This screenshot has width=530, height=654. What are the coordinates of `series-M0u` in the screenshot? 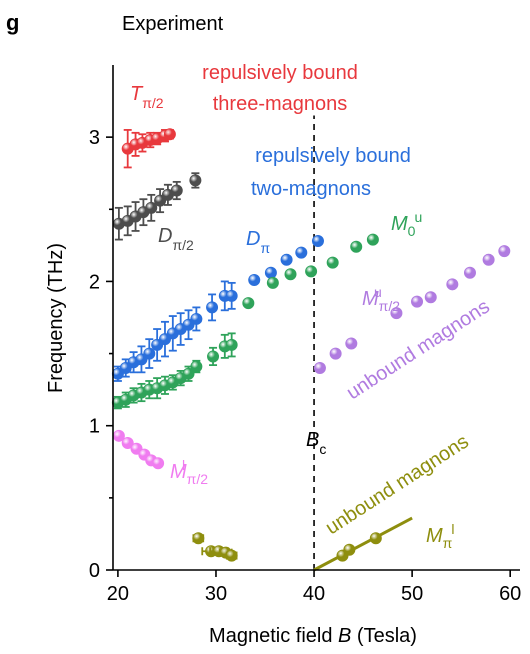 It's located at (245, 321).